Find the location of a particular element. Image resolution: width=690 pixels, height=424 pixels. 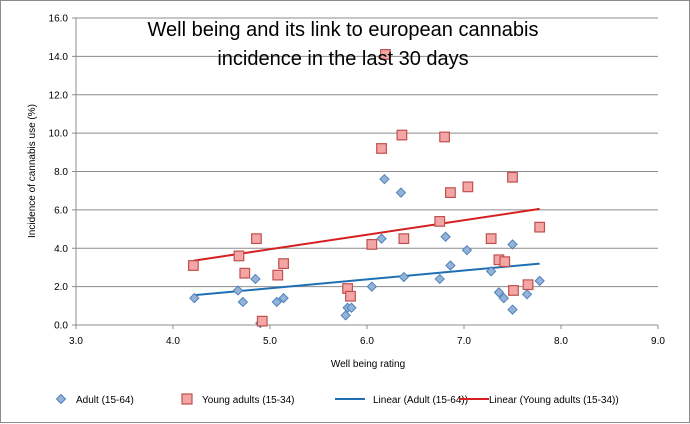

y-tick-label: 6.0 is located at coordinates (61, 210).